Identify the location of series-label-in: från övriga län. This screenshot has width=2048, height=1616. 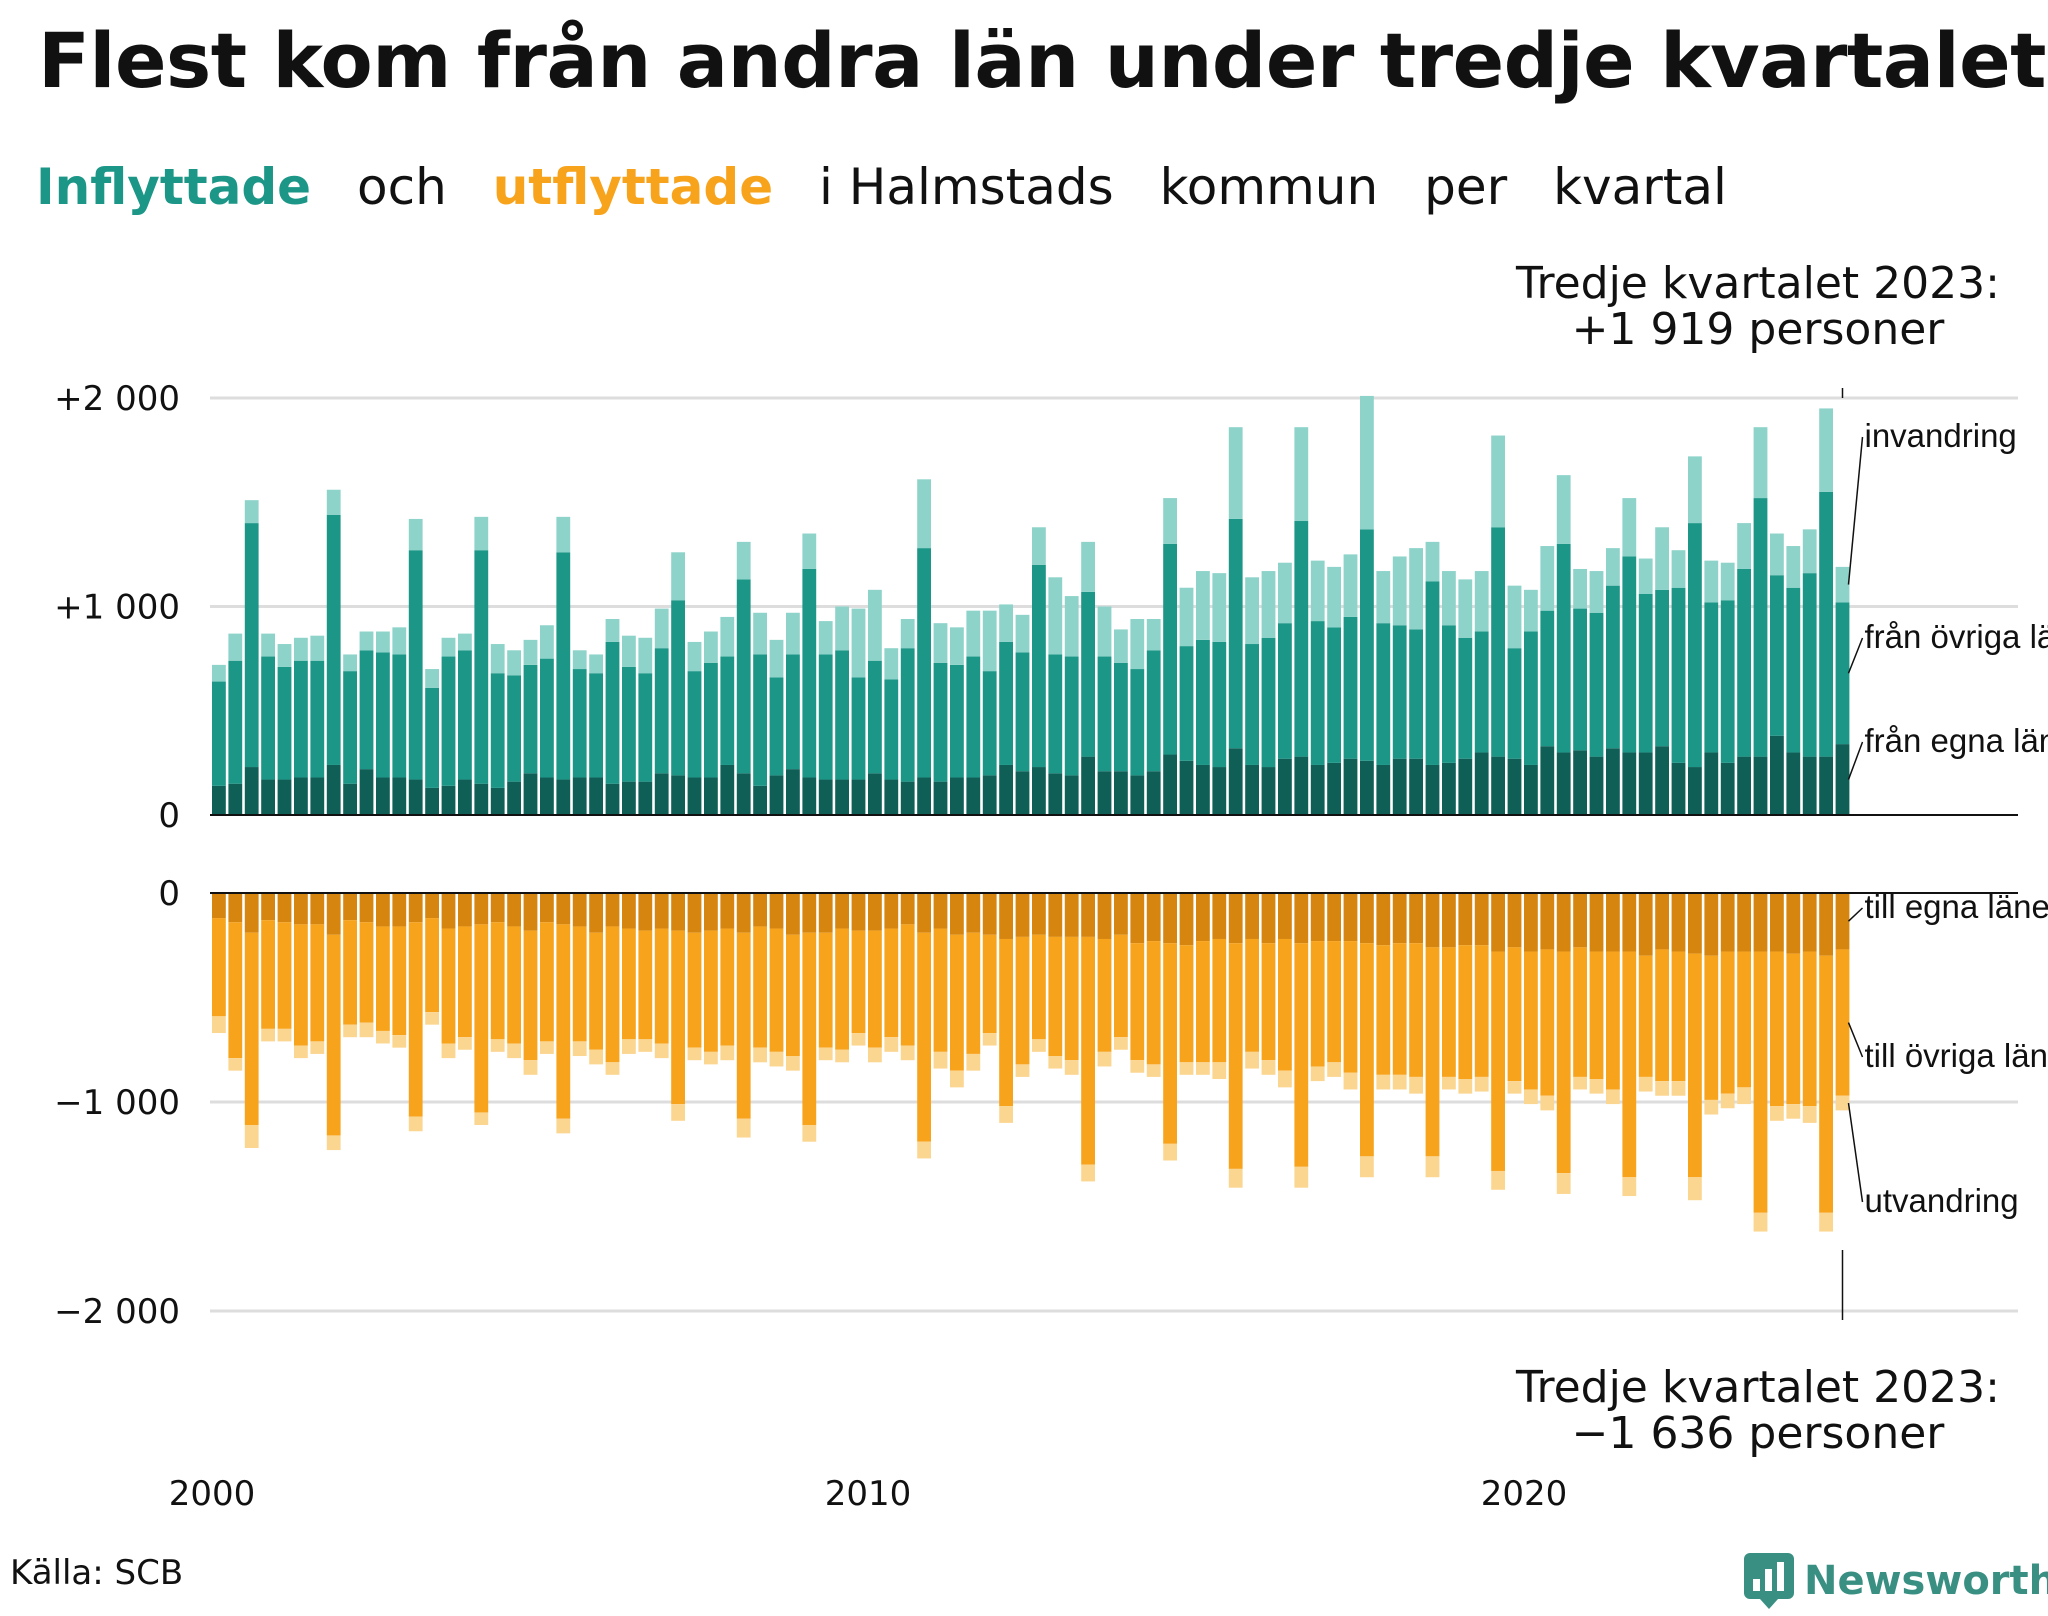
(1956, 636).